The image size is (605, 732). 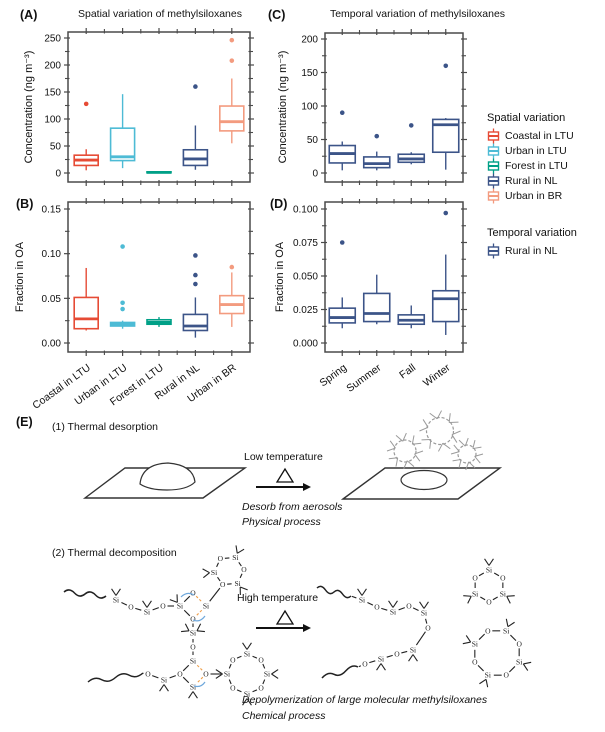 What do you see at coordinates (536, 165) in the screenshot?
I see `legend-item-label: Forest in LTU` at bounding box center [536, 165].